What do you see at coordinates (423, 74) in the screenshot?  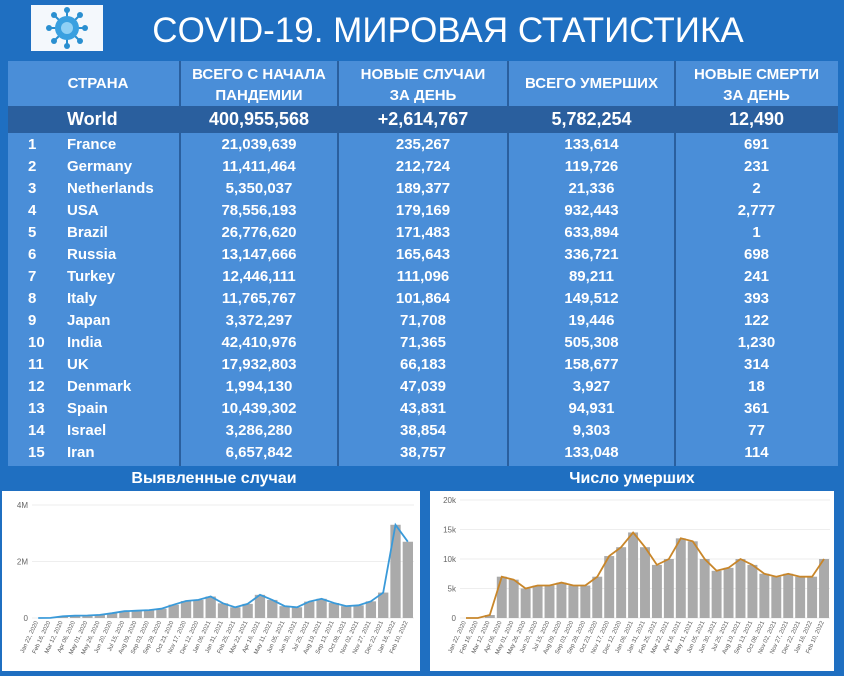 I see `header-new-line1: НОВЫЕ СЛУЧАИ` at bounding box center [423, 74].